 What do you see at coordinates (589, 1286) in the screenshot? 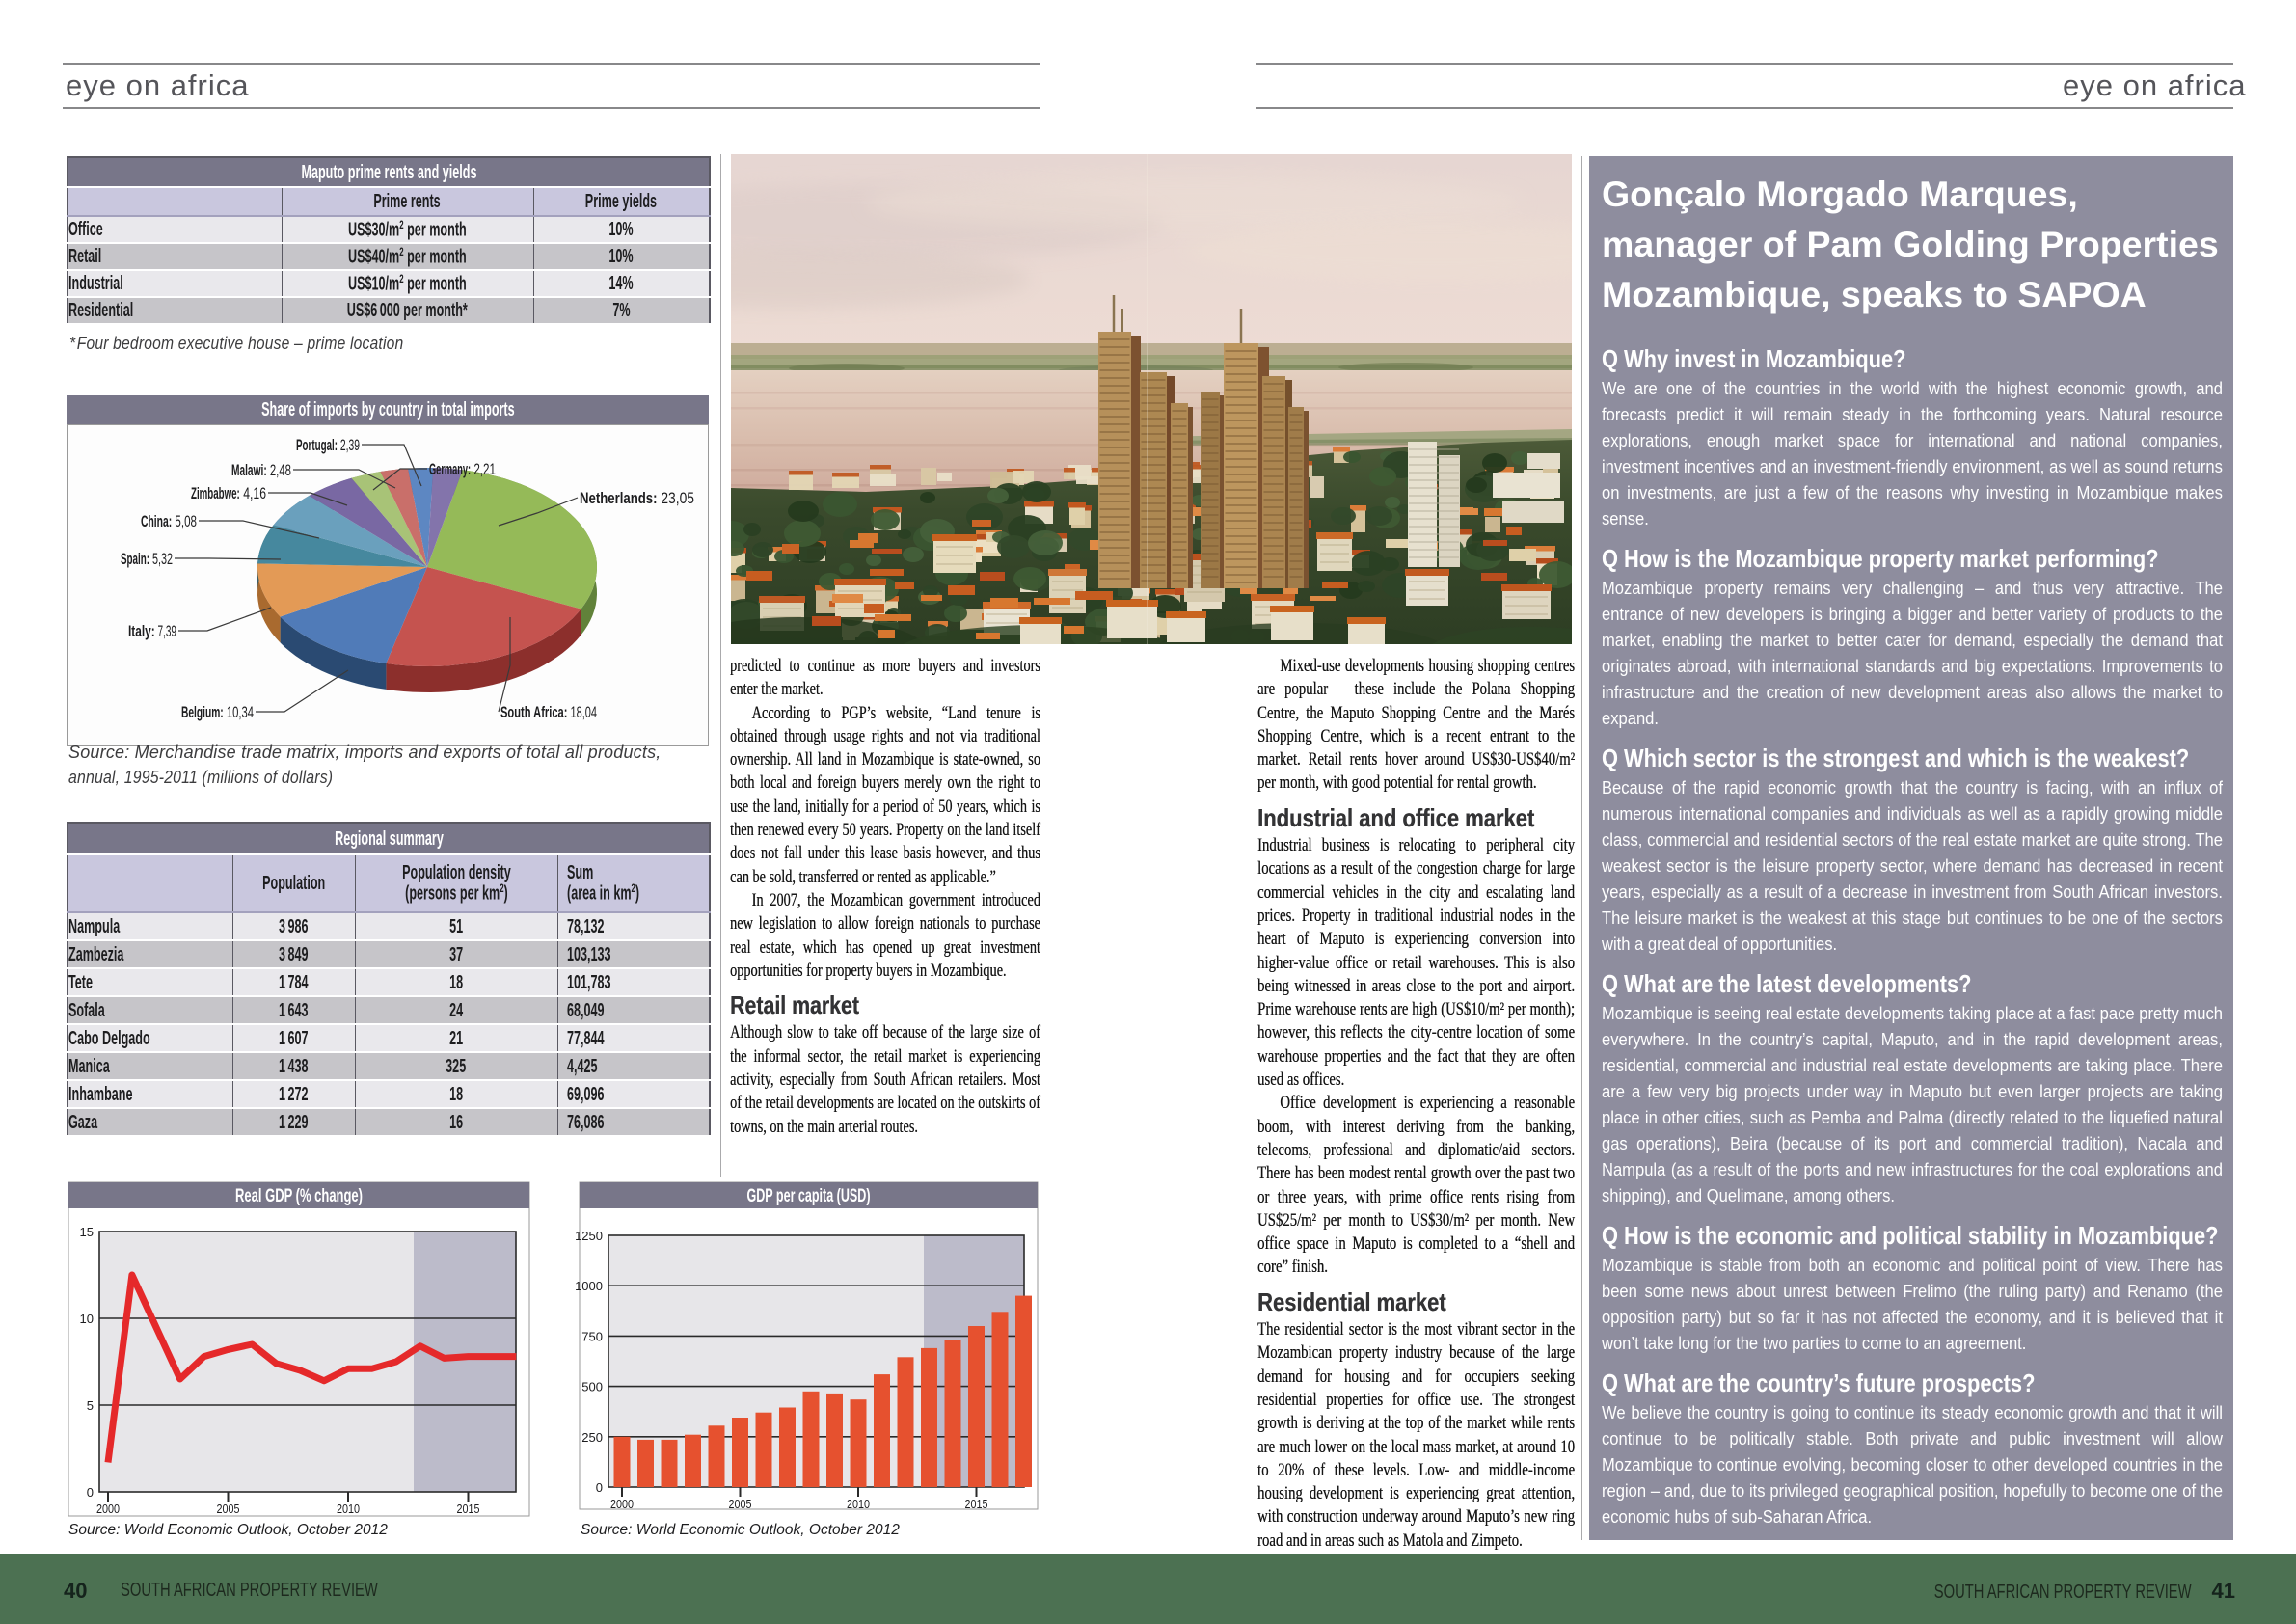
I see `svg-text: 1000` at bounding box center [589, 1286].